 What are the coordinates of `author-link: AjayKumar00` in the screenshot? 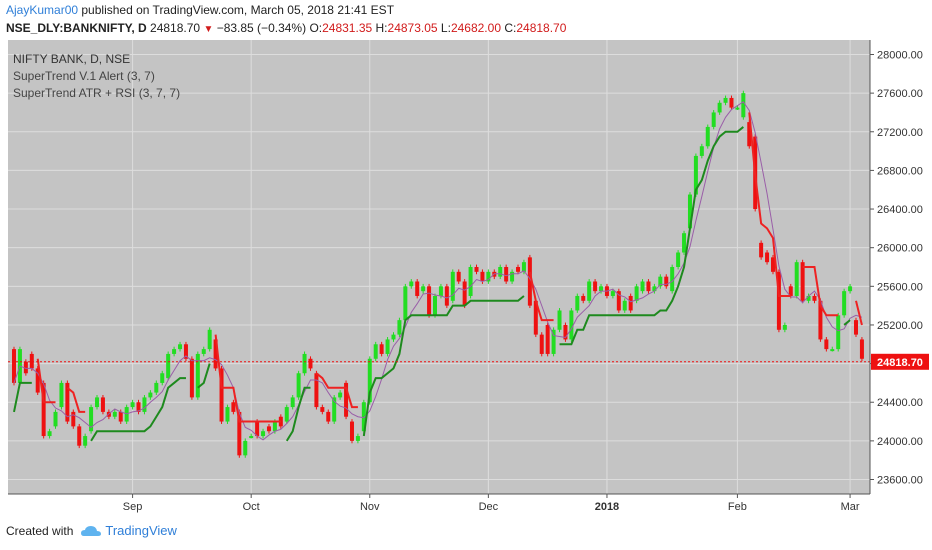 It's located at (42, 10).